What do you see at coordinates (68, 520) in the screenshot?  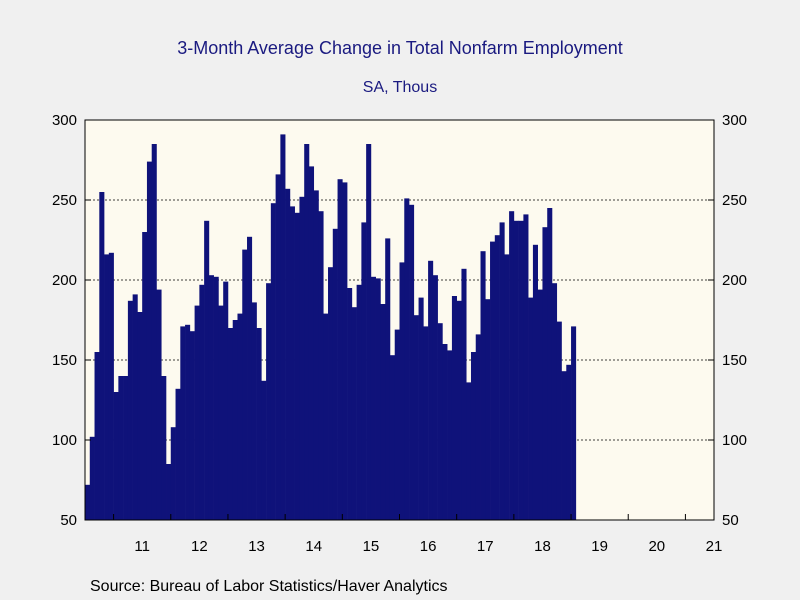 I see `y-tick-label-left: 50` at bounding box center [68, 520].